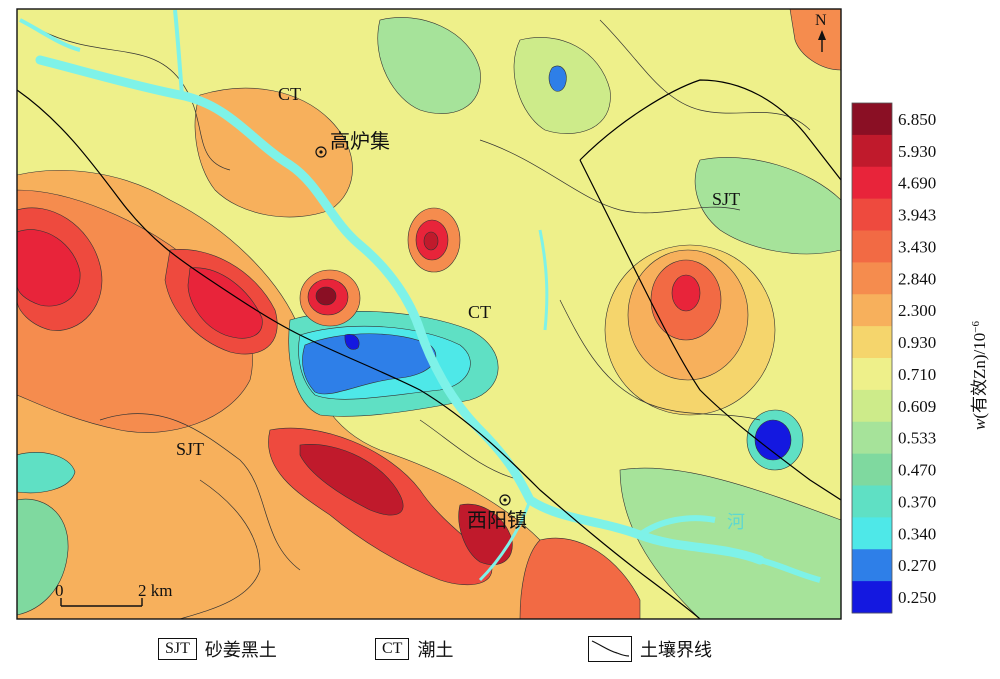  What do you see at coordinates (686, 293) in the screenshot?
I see `zone-east-core` at bounding box center [686, 293].